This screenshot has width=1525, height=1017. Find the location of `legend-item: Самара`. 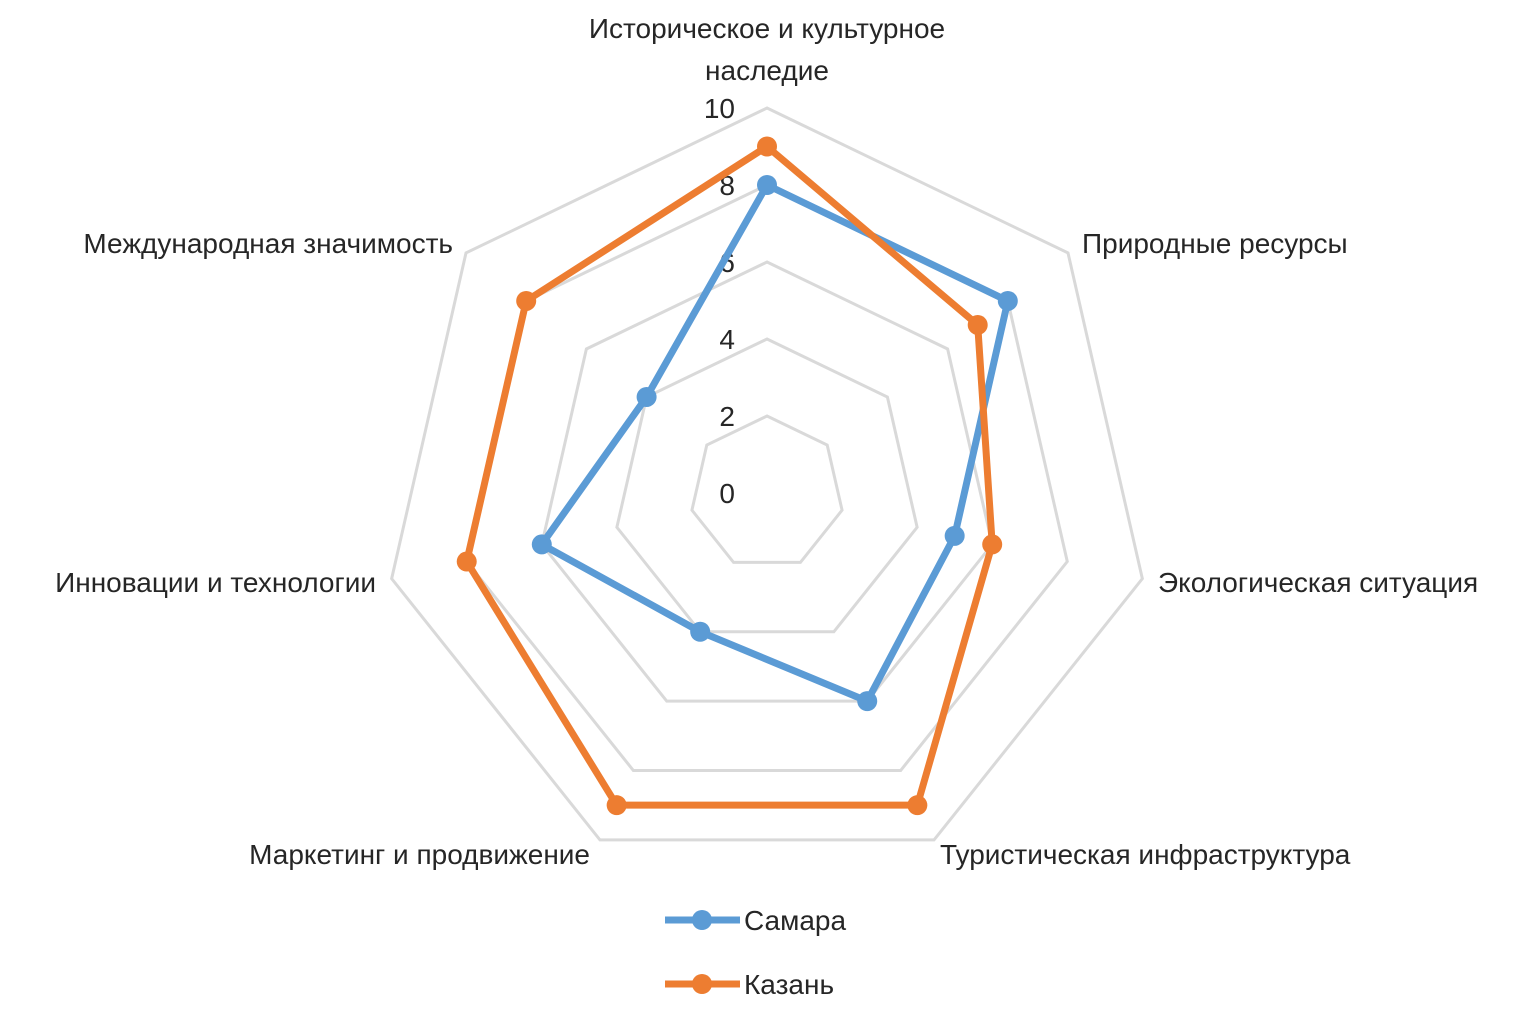

legend-item: Самара is located at coordinates (756, 920).